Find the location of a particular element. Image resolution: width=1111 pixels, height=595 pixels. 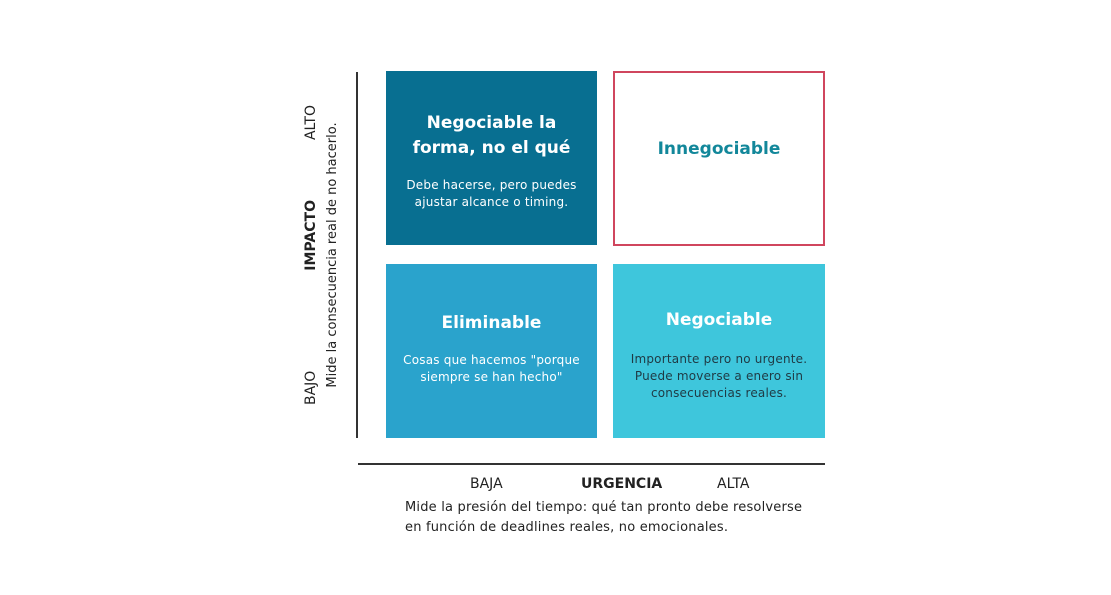

y-axis-description: Mide la consecuencia real de no hacerlo. is located at coordinates (332, 255).